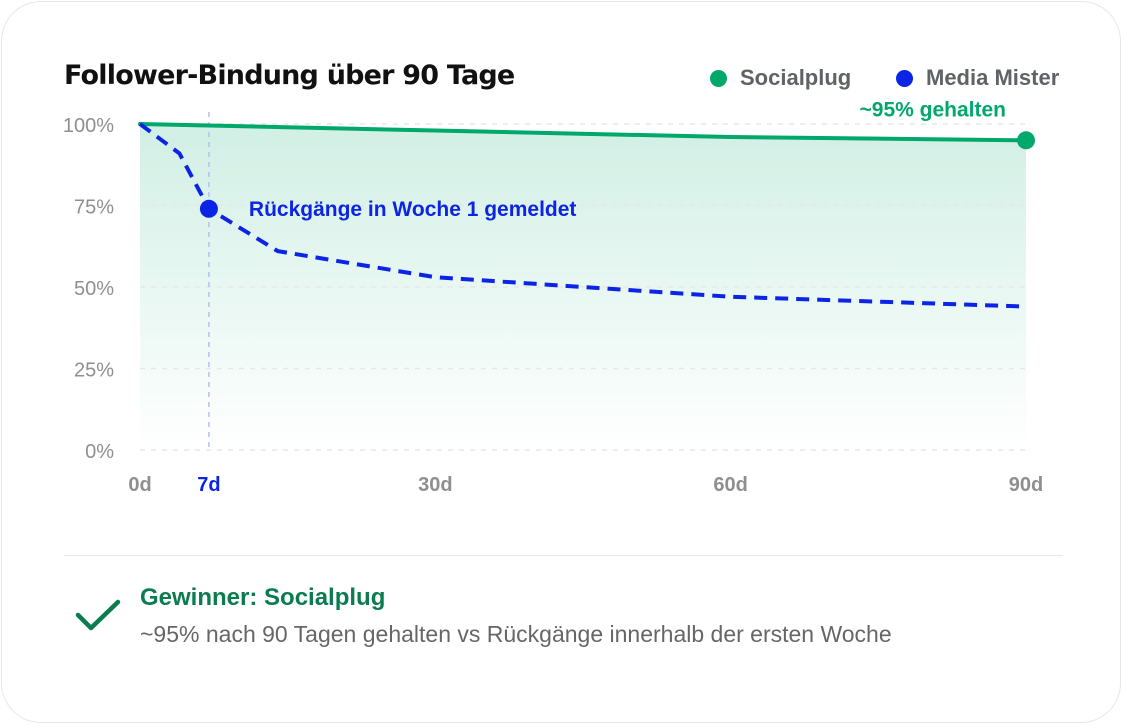 The image size is (1124, 728). Describe the element at coordinates (208, 485) in the screenshot. I see `x-axis-tick-label: 7d` at that location.